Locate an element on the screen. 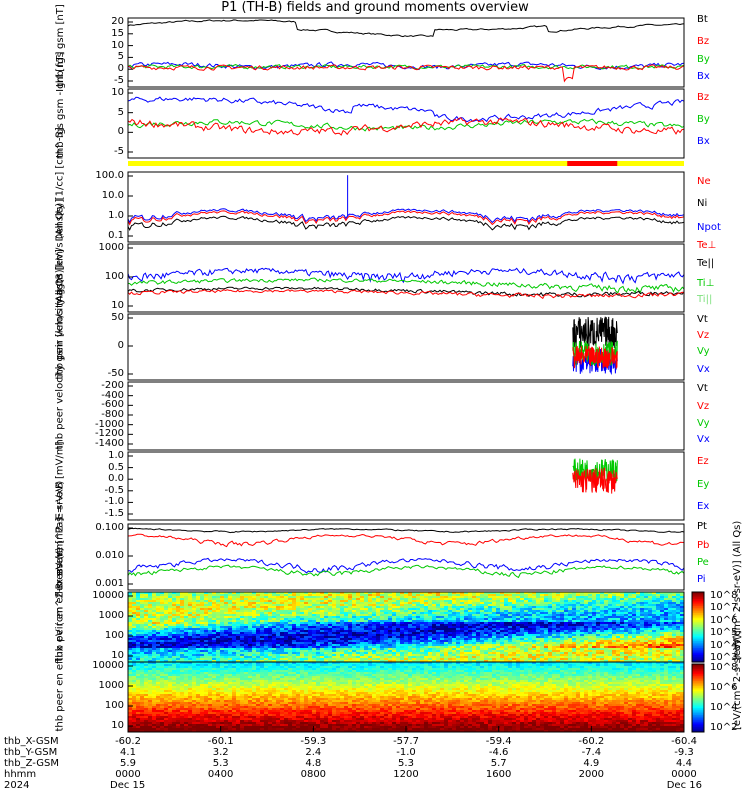 The height and width of the screenshot is (800, 750). series-line-ti-par is located at coordinates (406, 276).